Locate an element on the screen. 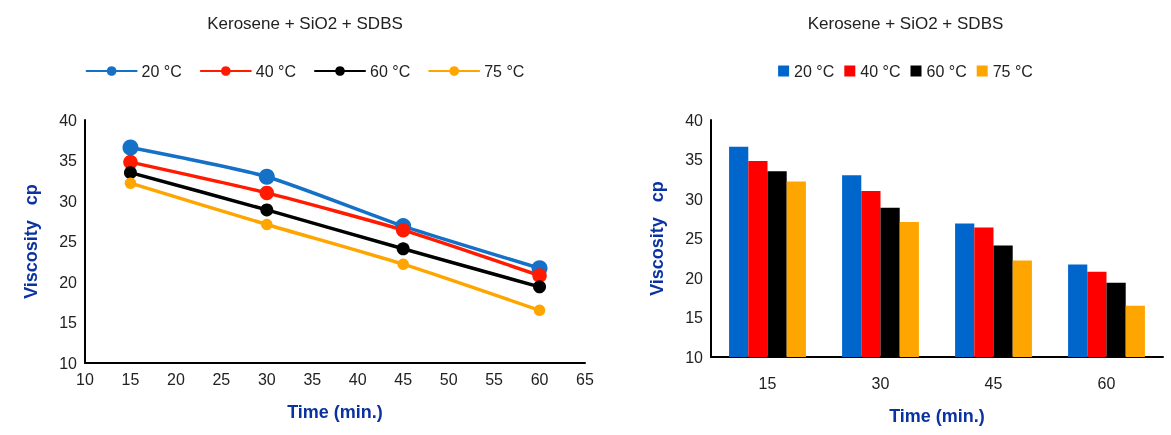 This screenshot has width=1171, height=435. x-tick-label: 10 is located at coordinates (85, 379).